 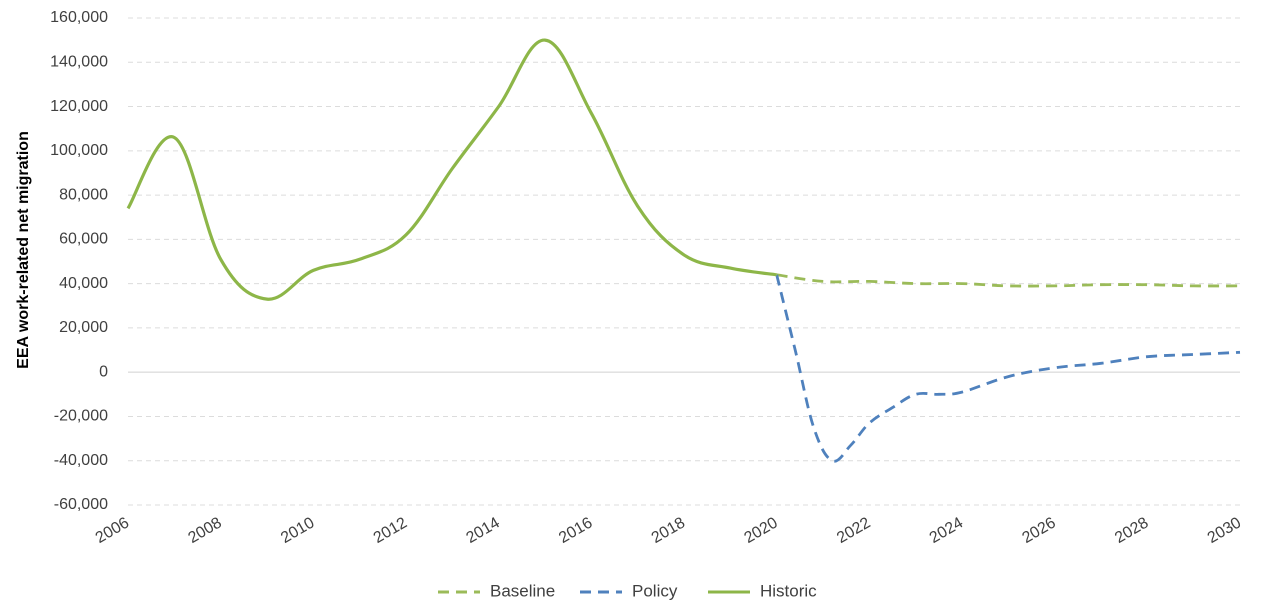 I want to click on x-tick-label: 2030, so click(x=1224, y=530).